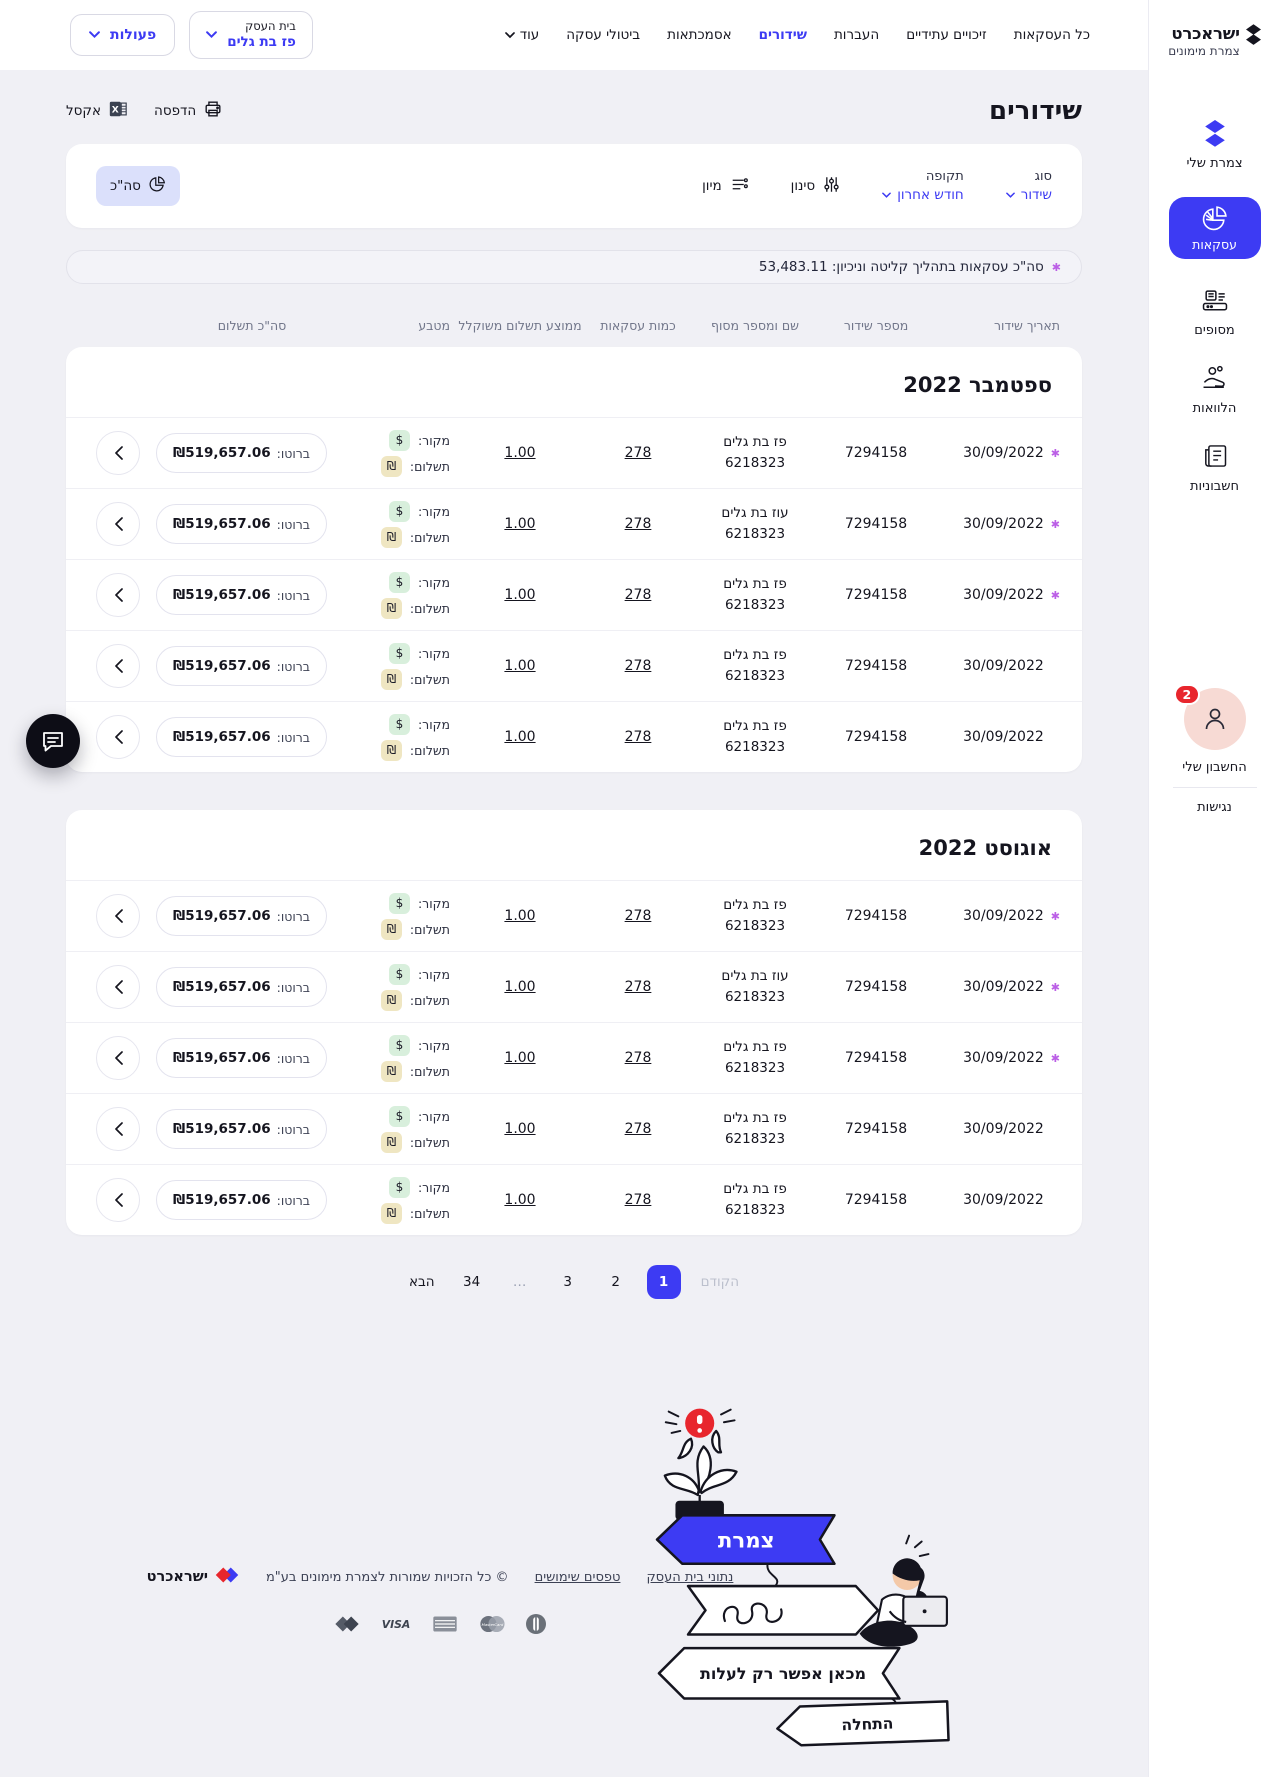 The height and width of the screenshot is (1777, 1280). Describe the element at coordinates (690, 1577) in the screenshot. I see `footer-link-business-data: נתוני בית העסק` at that location.